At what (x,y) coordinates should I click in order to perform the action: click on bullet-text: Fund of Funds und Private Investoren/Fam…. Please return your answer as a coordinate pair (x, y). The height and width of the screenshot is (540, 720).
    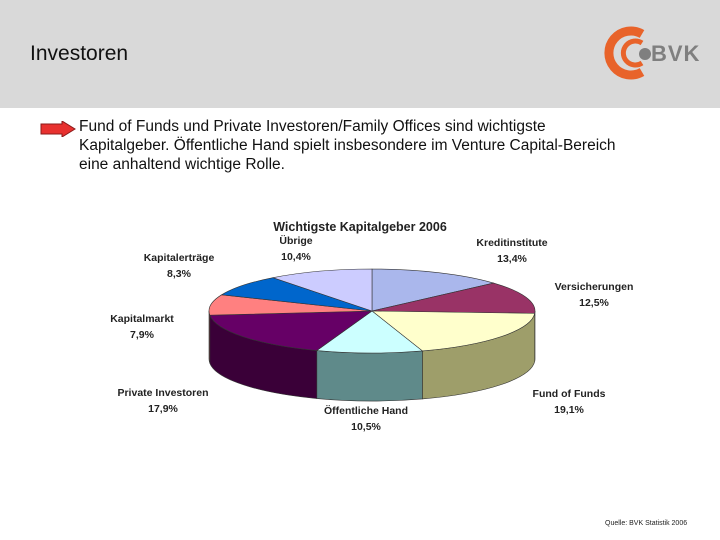
    Looking at the image, I should click on (347, 145).